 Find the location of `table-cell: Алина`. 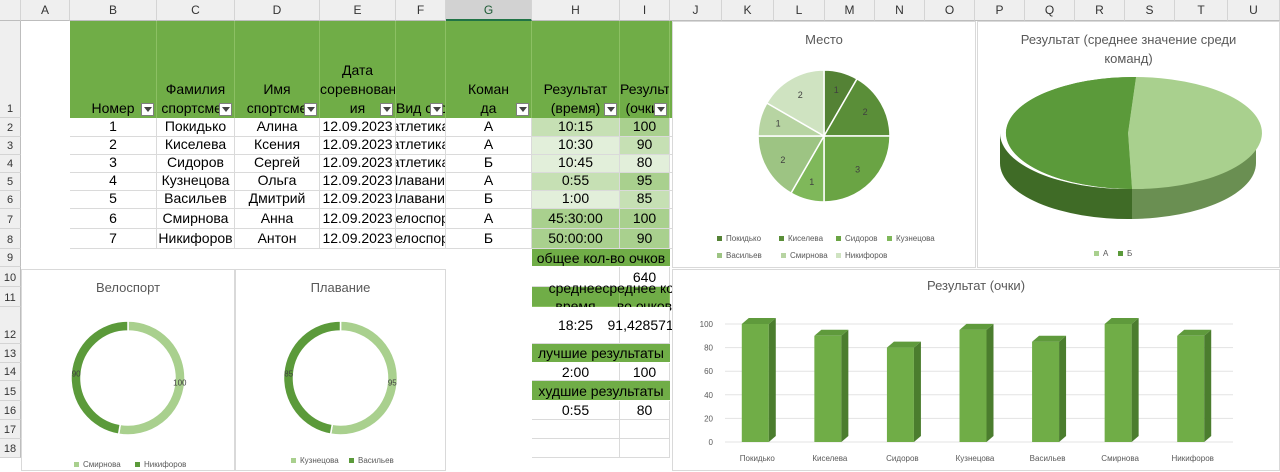

table-cell: Алина is located at coordinates (277, 127).